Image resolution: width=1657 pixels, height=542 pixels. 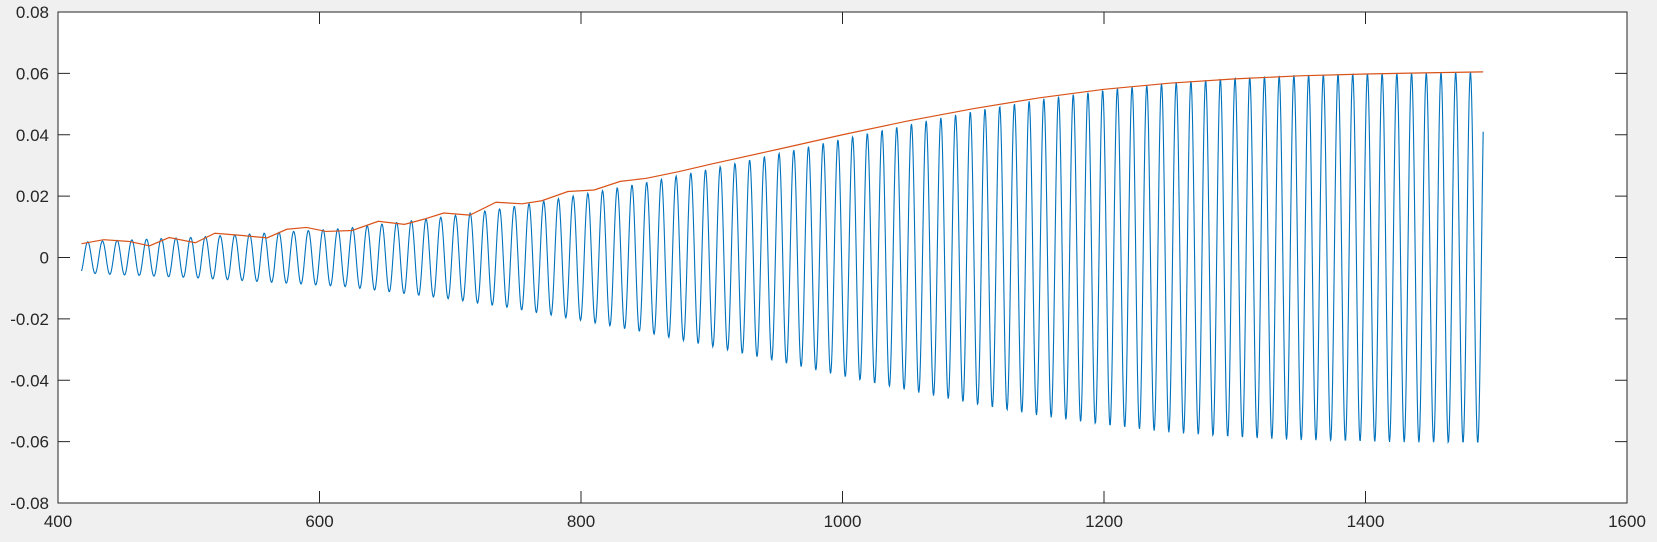 I want to click on y-tick-label: -0.04, so click(x=29, y=380).